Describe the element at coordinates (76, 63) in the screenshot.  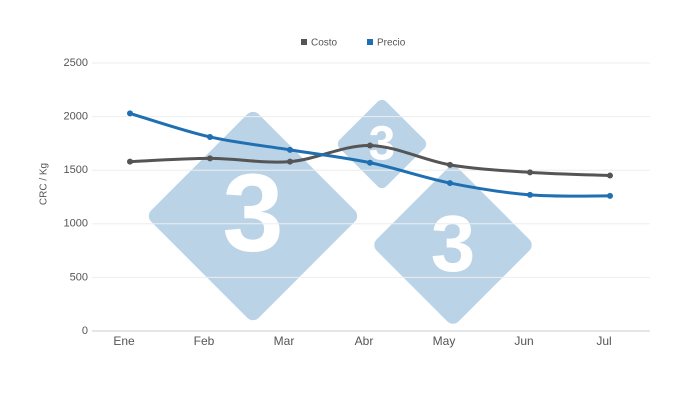
I see `y-tick-label: 2500` at that location.